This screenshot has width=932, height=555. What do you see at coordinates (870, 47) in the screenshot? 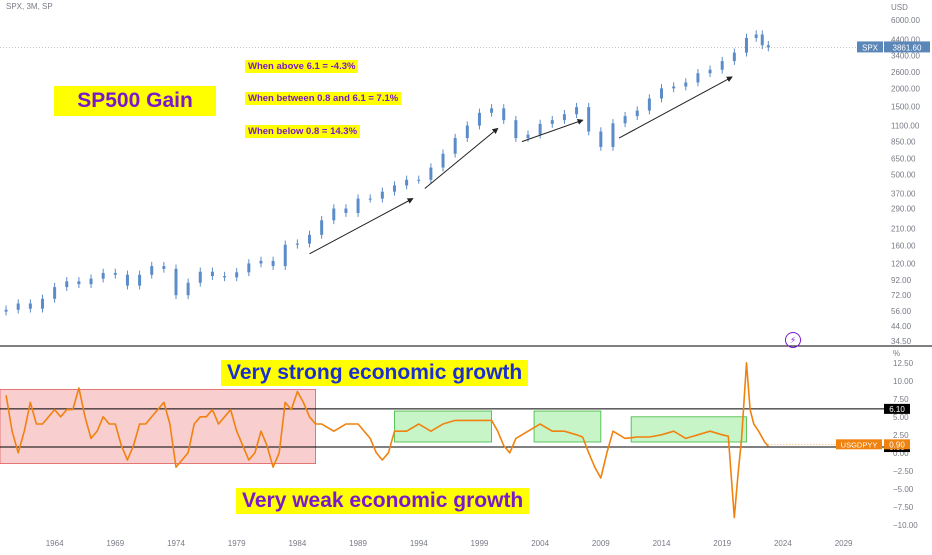
I see `price-series-tag` at bounding box center [870, 47].